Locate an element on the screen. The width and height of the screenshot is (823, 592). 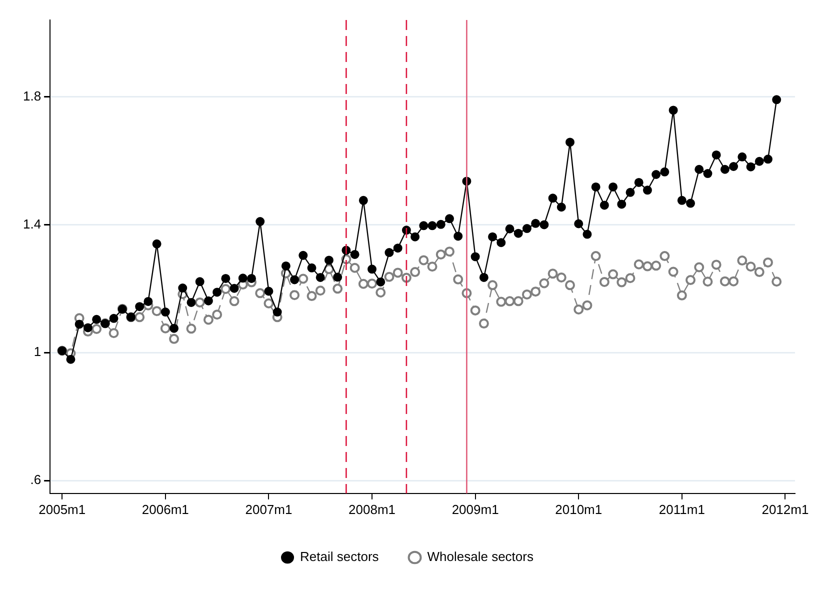
legend-label: Wholesale sectors is located at coordinates (480, 556).